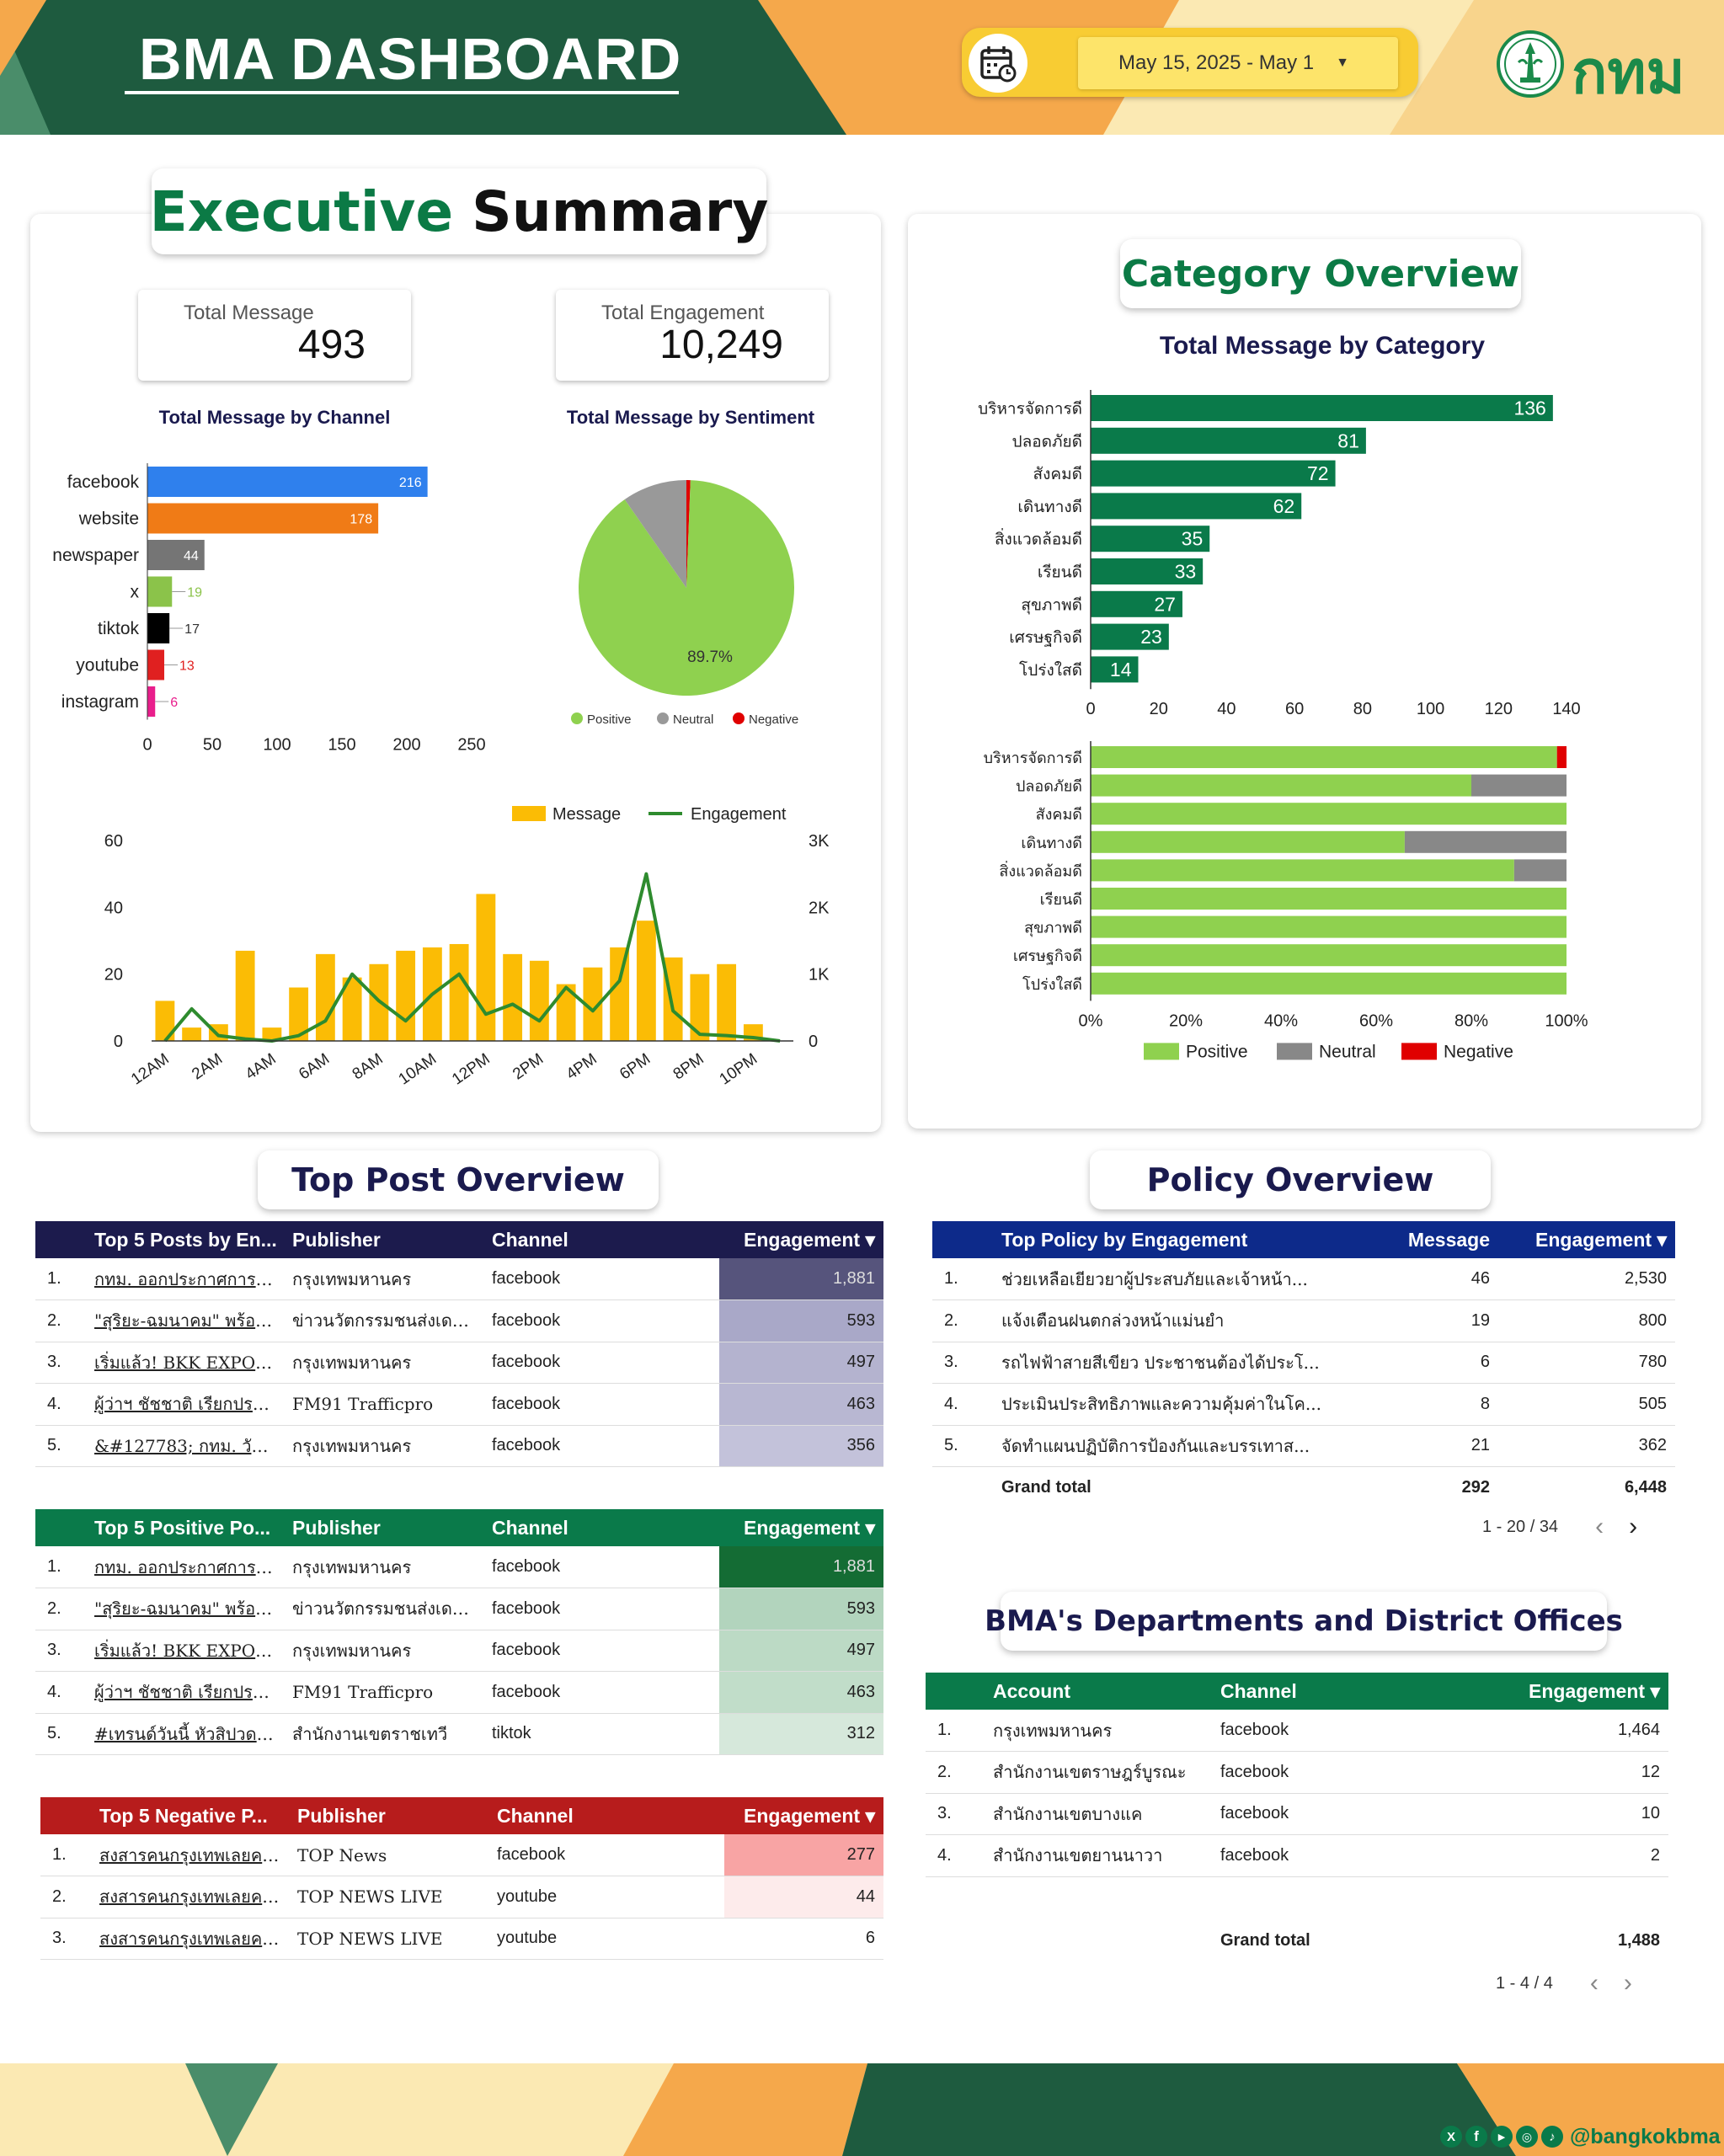  Describe the element at coordinates (192, 629) in the screenshot. I see `bar-value-label: 17` at that location.